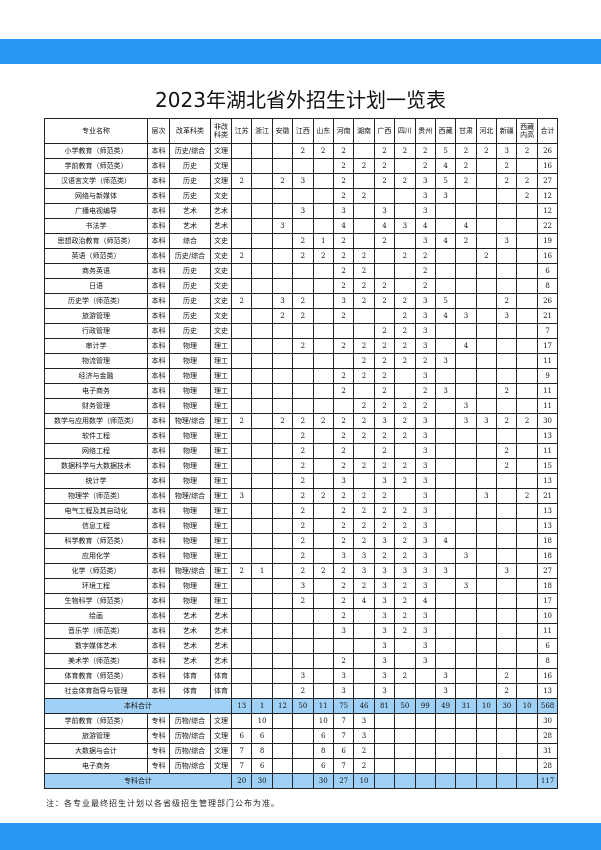  What do you see at coordinates (96, 481) in the screenshot?
I see `major-name: 统计学` at bounding box center [96, 481].